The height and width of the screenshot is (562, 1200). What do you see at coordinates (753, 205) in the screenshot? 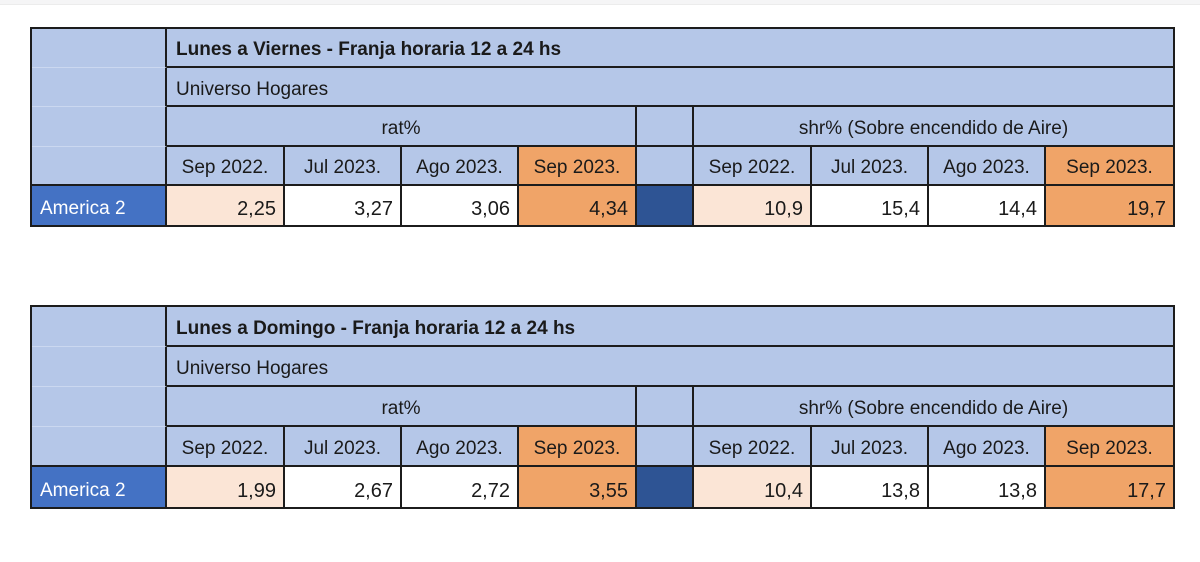
I see `shr-value: 10,9` at bounding box center [753, 205].